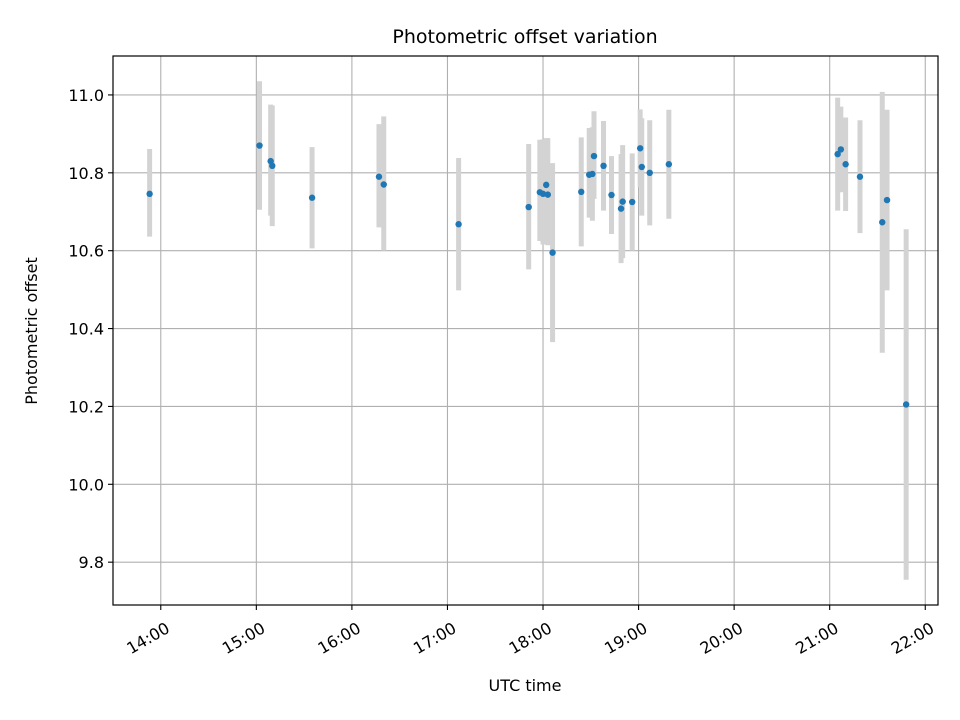 This screenshot has width=960, height=720. Describe the element at coordinates (31, 331) in the screenshot. I see `y-axis-label: Photometric offset` at that location.